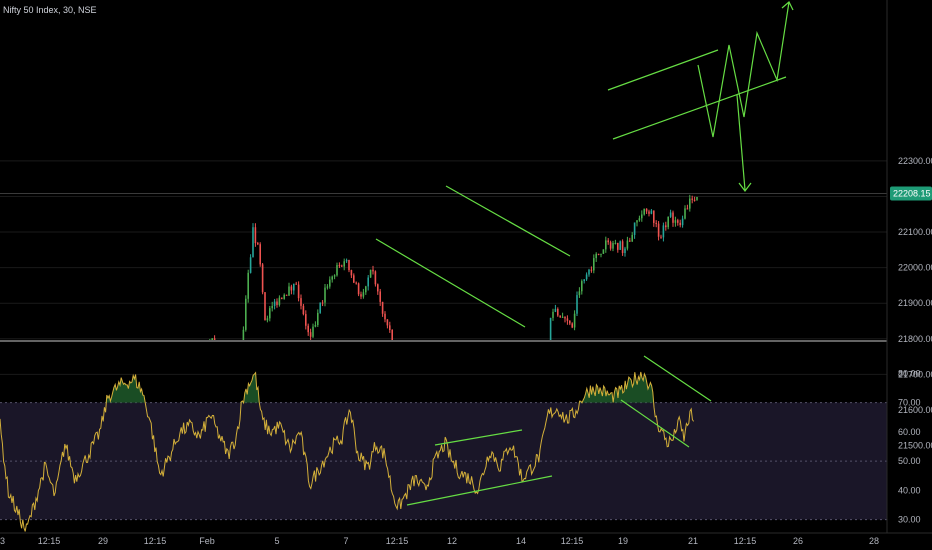 The height and width of the screenshot is (550, 932). What do you see at coordinates (103, 541) in the screenshot?
I see `time-tick-label: 29` at bounding box center [103, 541].